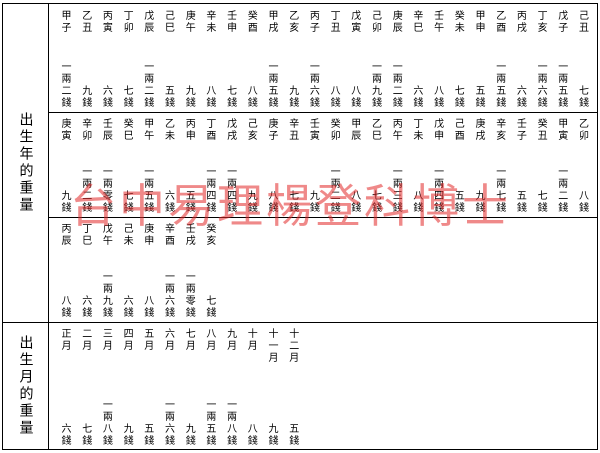 This screenshot has height=453, width=600. I want to click on weight-entry: 甲子 一兩二錢, so click(59, 58).